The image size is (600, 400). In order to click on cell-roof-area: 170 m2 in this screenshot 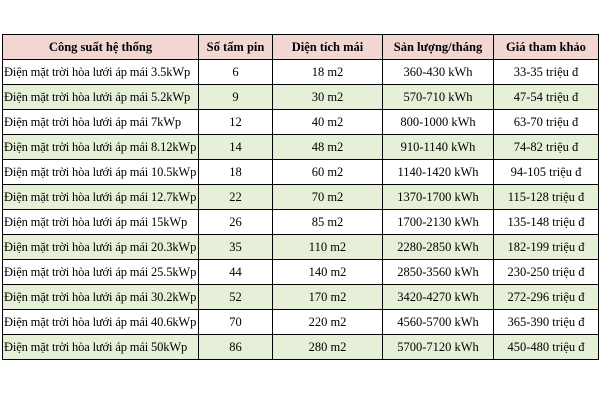, I will do `click(327, 297)`.